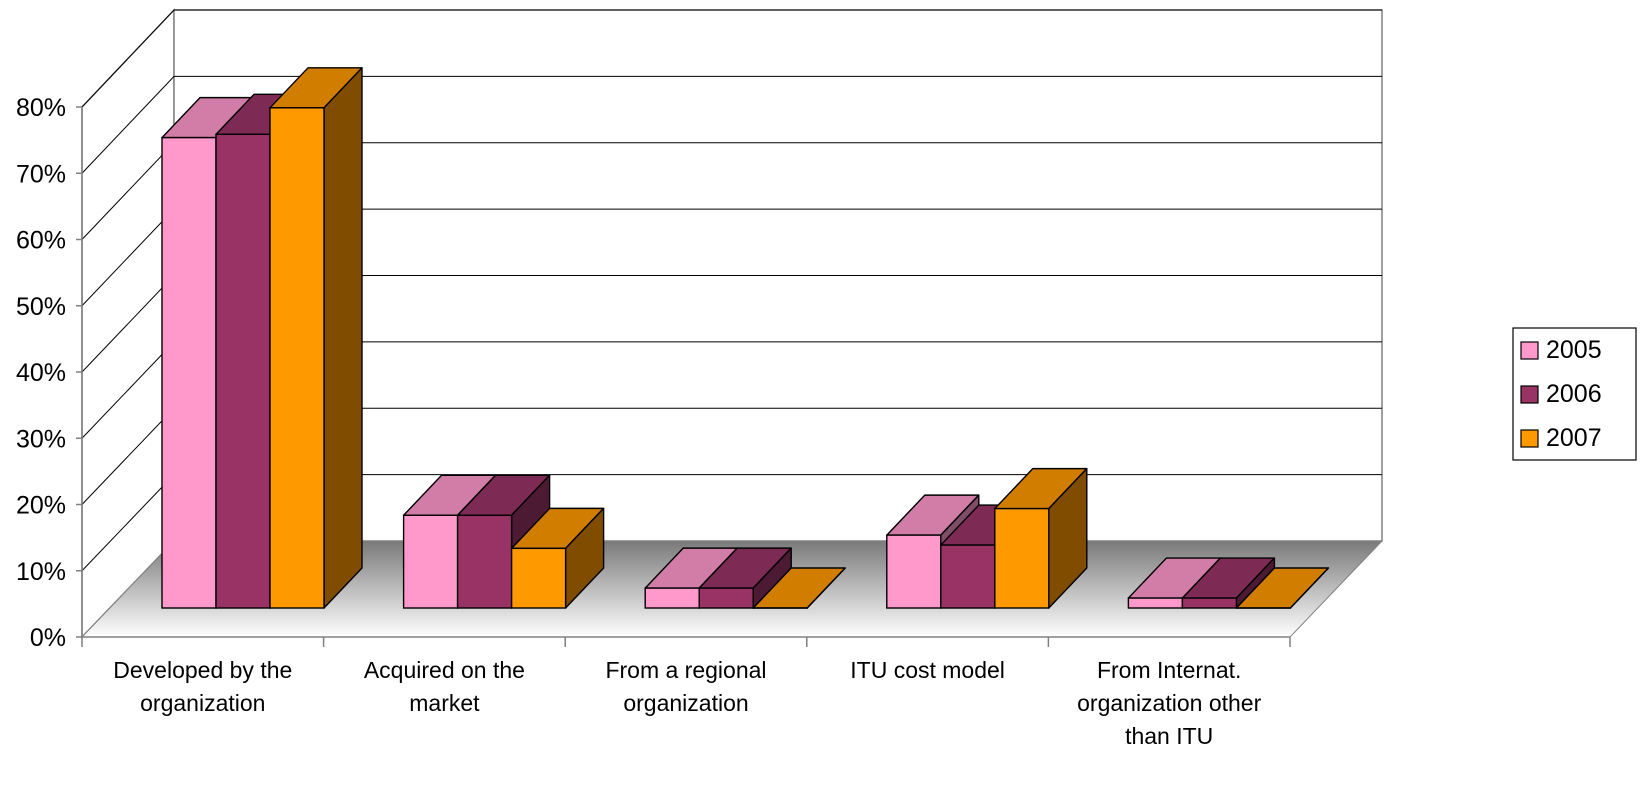 This screenshot has width=1649, height=788. I want to click on category-label-line: ITU cost model, so click(927, 670).